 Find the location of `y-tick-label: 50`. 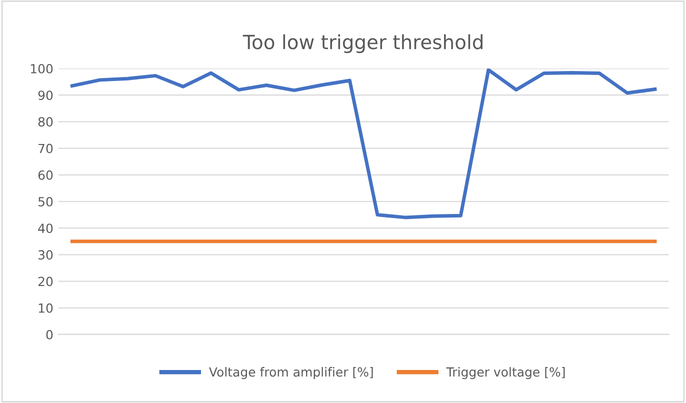

y-tick-label: 50 is located at coordinates (45, 201).